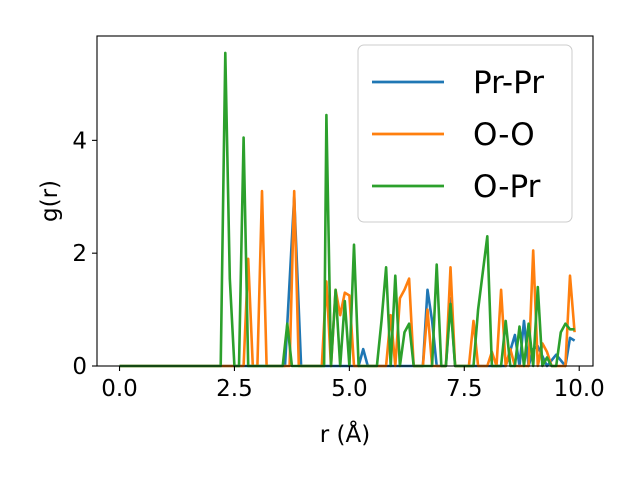 The height and width of the screenshot is (480, 640). I want to click on x-tick-label: 0.0, so click(119, 389).